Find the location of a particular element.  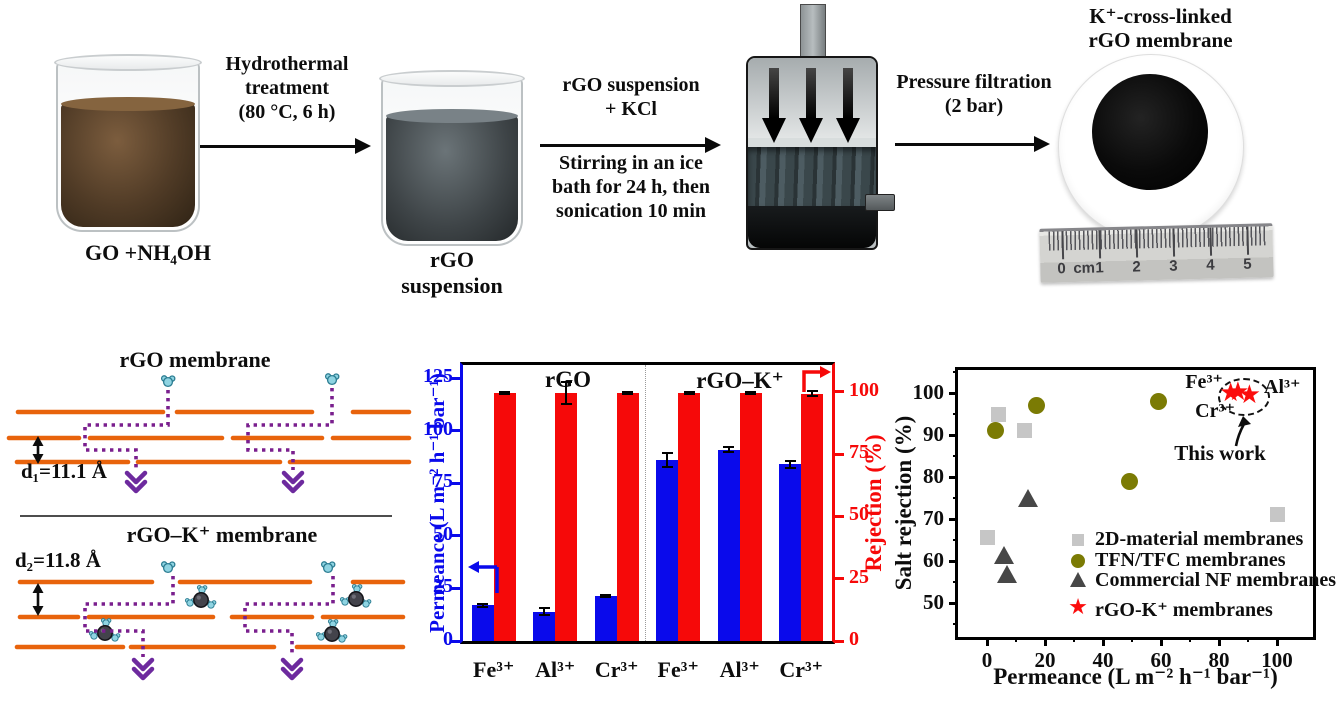

product-title-line: rGO membrane is located at coordinates (1160, 40).